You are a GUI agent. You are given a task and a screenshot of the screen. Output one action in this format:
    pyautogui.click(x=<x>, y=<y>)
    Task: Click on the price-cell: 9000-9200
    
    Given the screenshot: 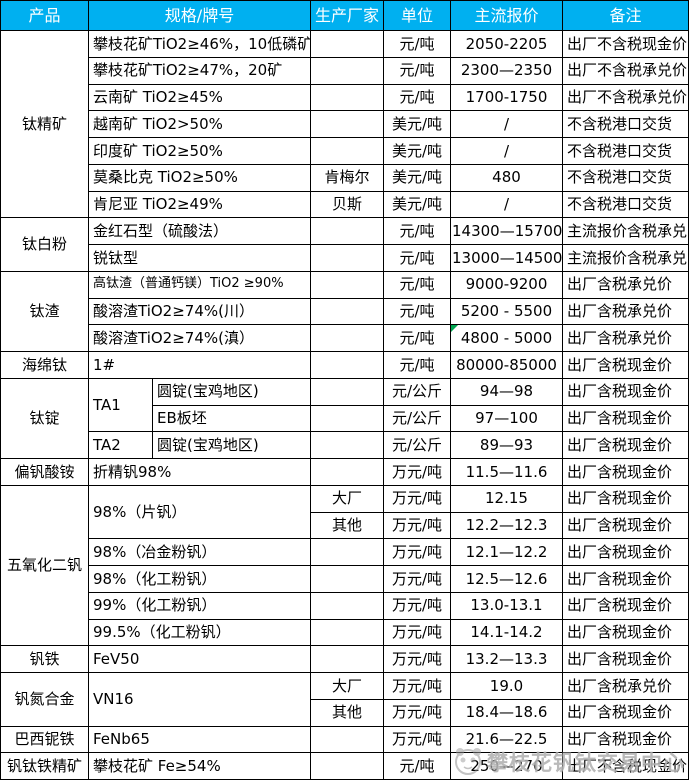 What is the action you would take?
    pyautogui.click(x=506, y=284)
    